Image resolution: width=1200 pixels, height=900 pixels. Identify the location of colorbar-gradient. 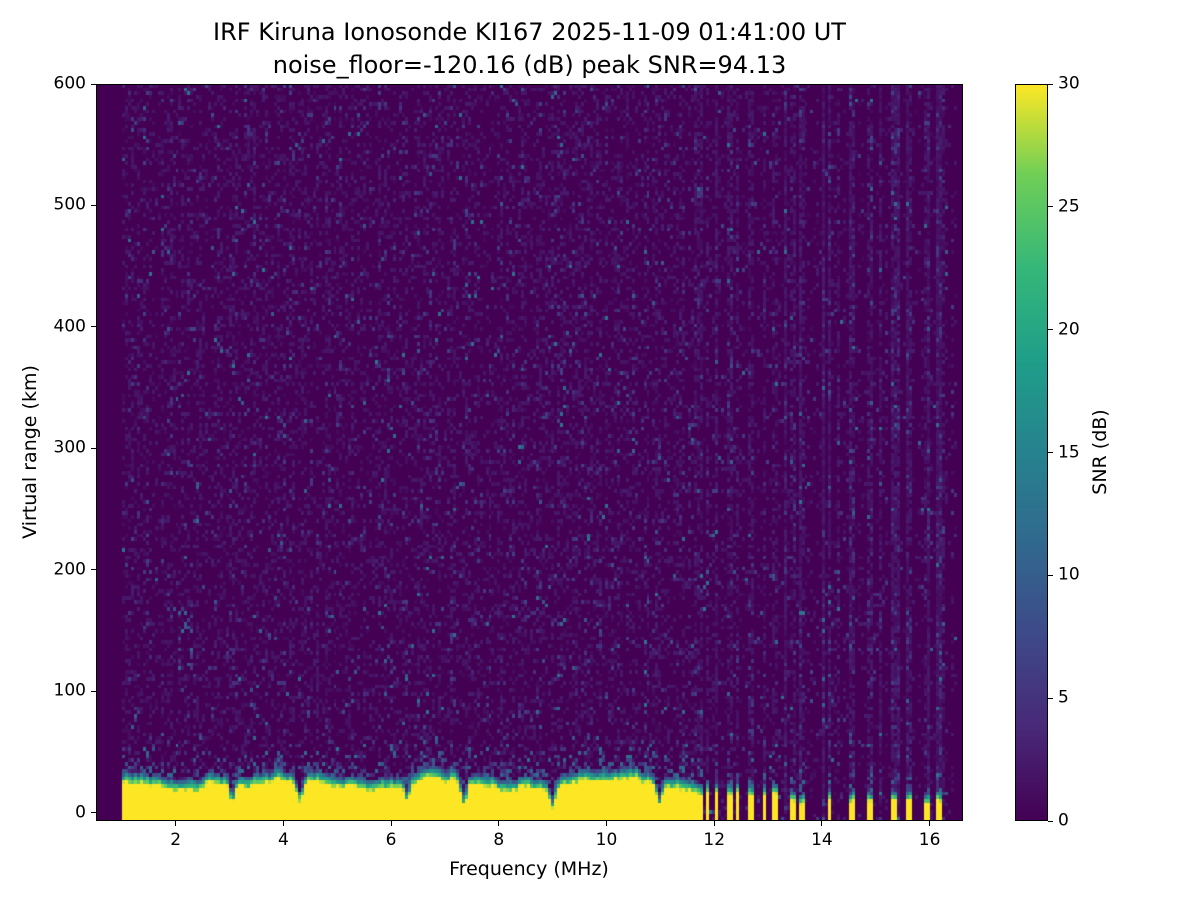
(1031, 452).